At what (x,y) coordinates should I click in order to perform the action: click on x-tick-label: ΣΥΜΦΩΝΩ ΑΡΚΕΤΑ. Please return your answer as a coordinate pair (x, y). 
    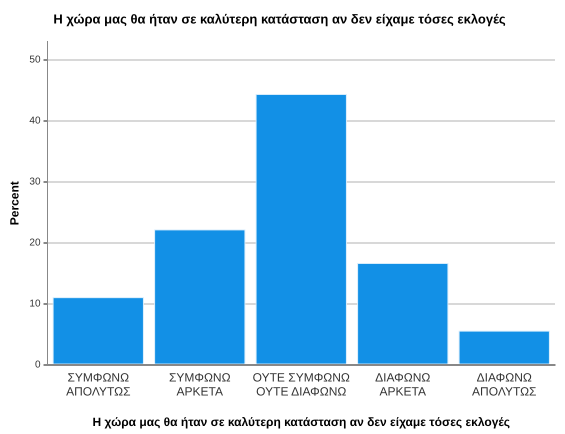
    Looking at the image, I should click on (199, 384).